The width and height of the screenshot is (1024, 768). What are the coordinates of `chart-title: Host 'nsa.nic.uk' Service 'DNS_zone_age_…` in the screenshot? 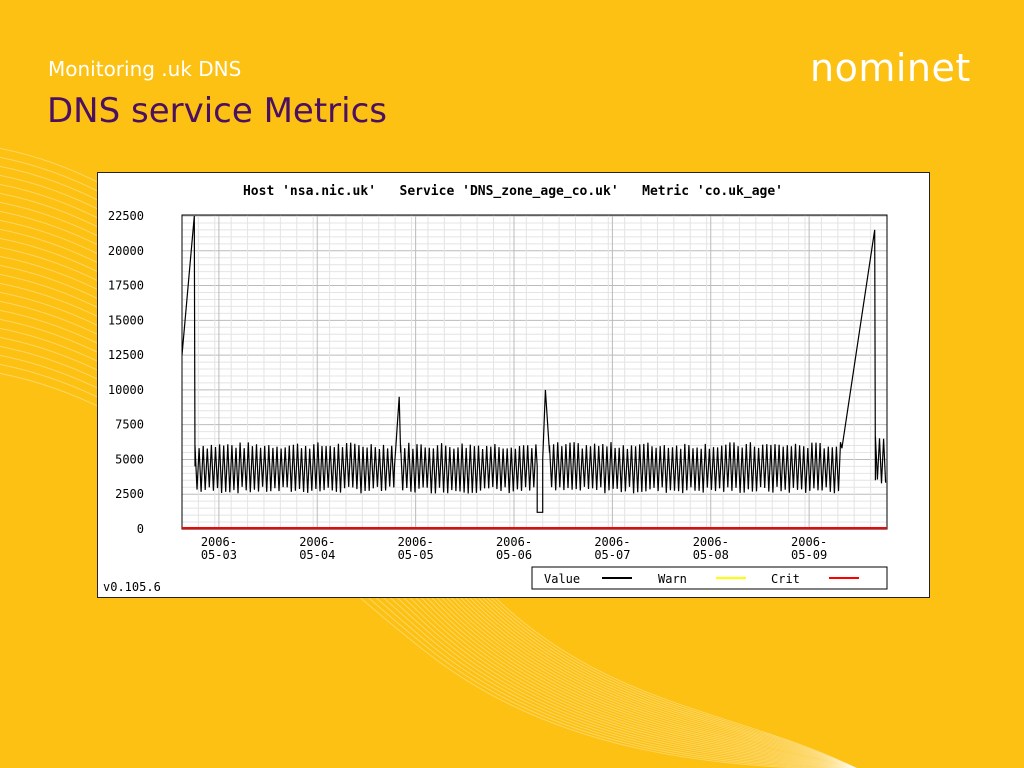 It's located at (513, 191).